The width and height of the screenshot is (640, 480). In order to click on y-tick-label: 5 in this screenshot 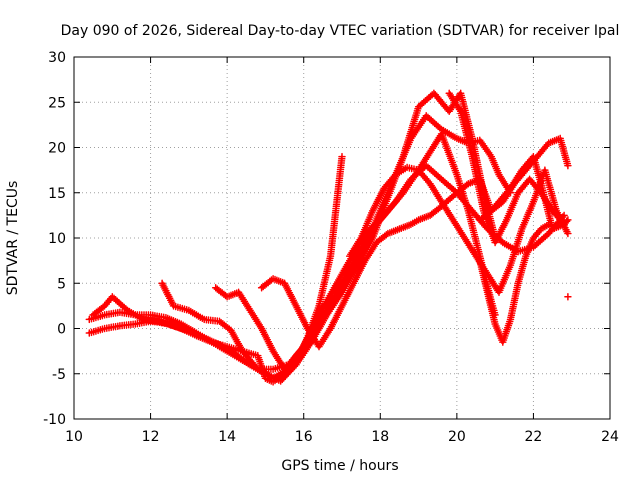, I will do `click(61, 284)`.